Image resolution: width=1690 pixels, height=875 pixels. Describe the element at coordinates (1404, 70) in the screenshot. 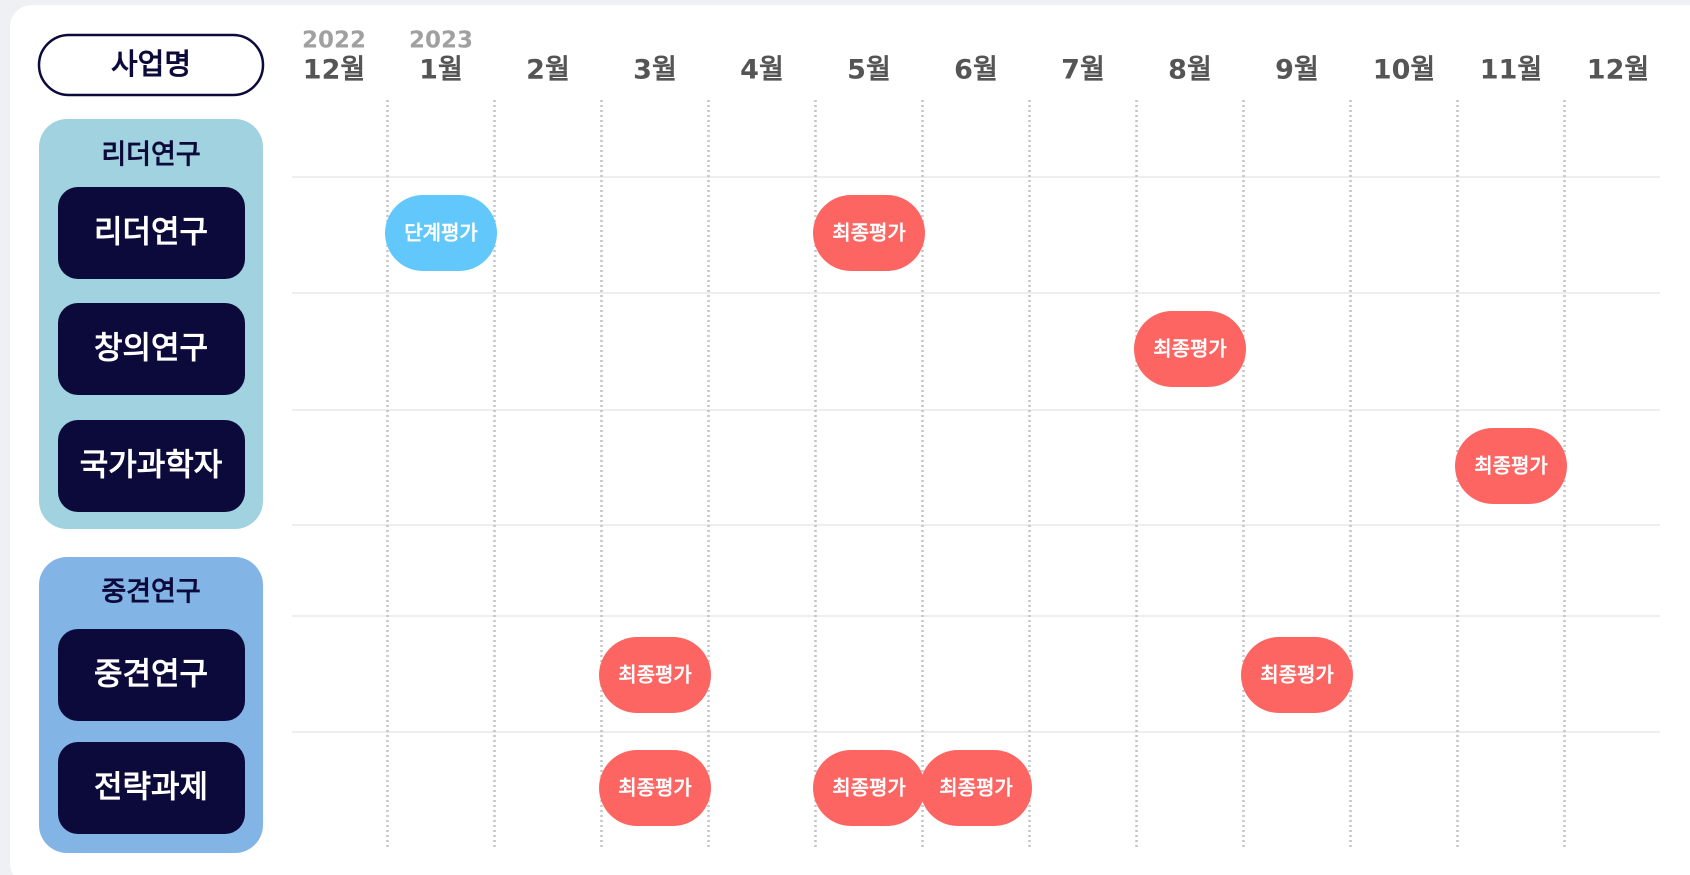

I see `month-label: 10월` at that location.